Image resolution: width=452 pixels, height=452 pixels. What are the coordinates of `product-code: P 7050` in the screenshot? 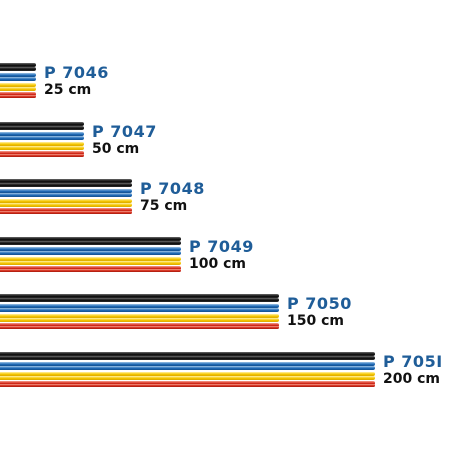 It's located at (319, 303).